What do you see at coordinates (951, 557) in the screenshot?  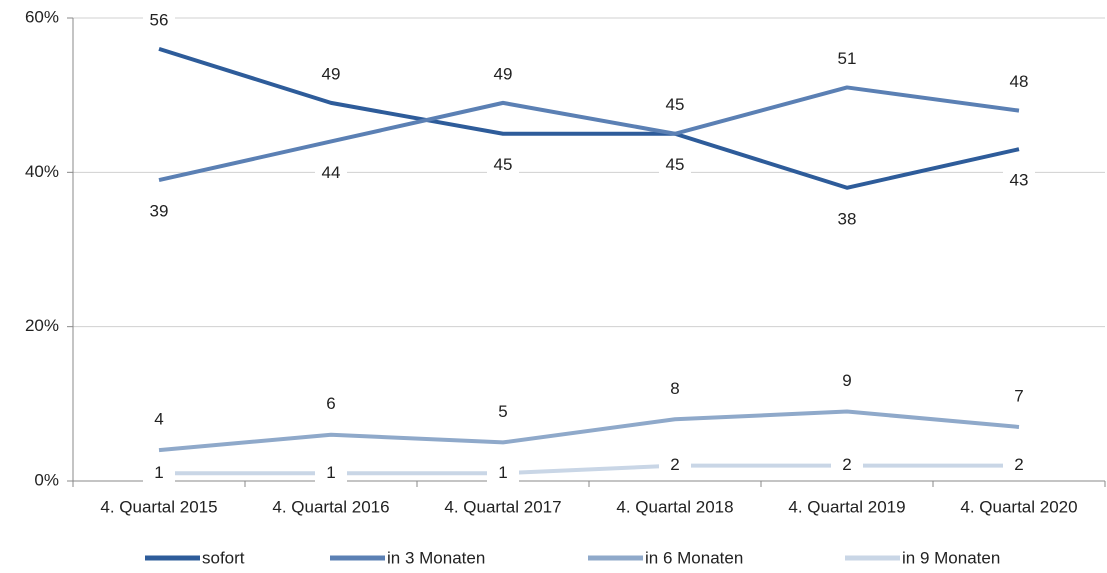 I see `legend-label: in 9 Monaten` at bounding box center [951, 557].